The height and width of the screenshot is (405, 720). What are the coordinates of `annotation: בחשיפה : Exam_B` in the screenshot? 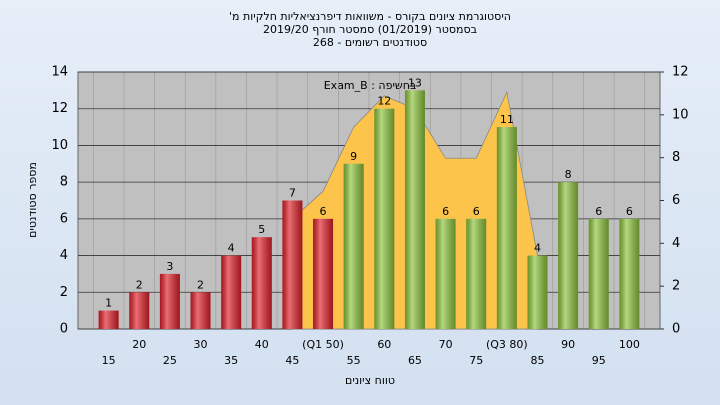 It's located at (370, 85).